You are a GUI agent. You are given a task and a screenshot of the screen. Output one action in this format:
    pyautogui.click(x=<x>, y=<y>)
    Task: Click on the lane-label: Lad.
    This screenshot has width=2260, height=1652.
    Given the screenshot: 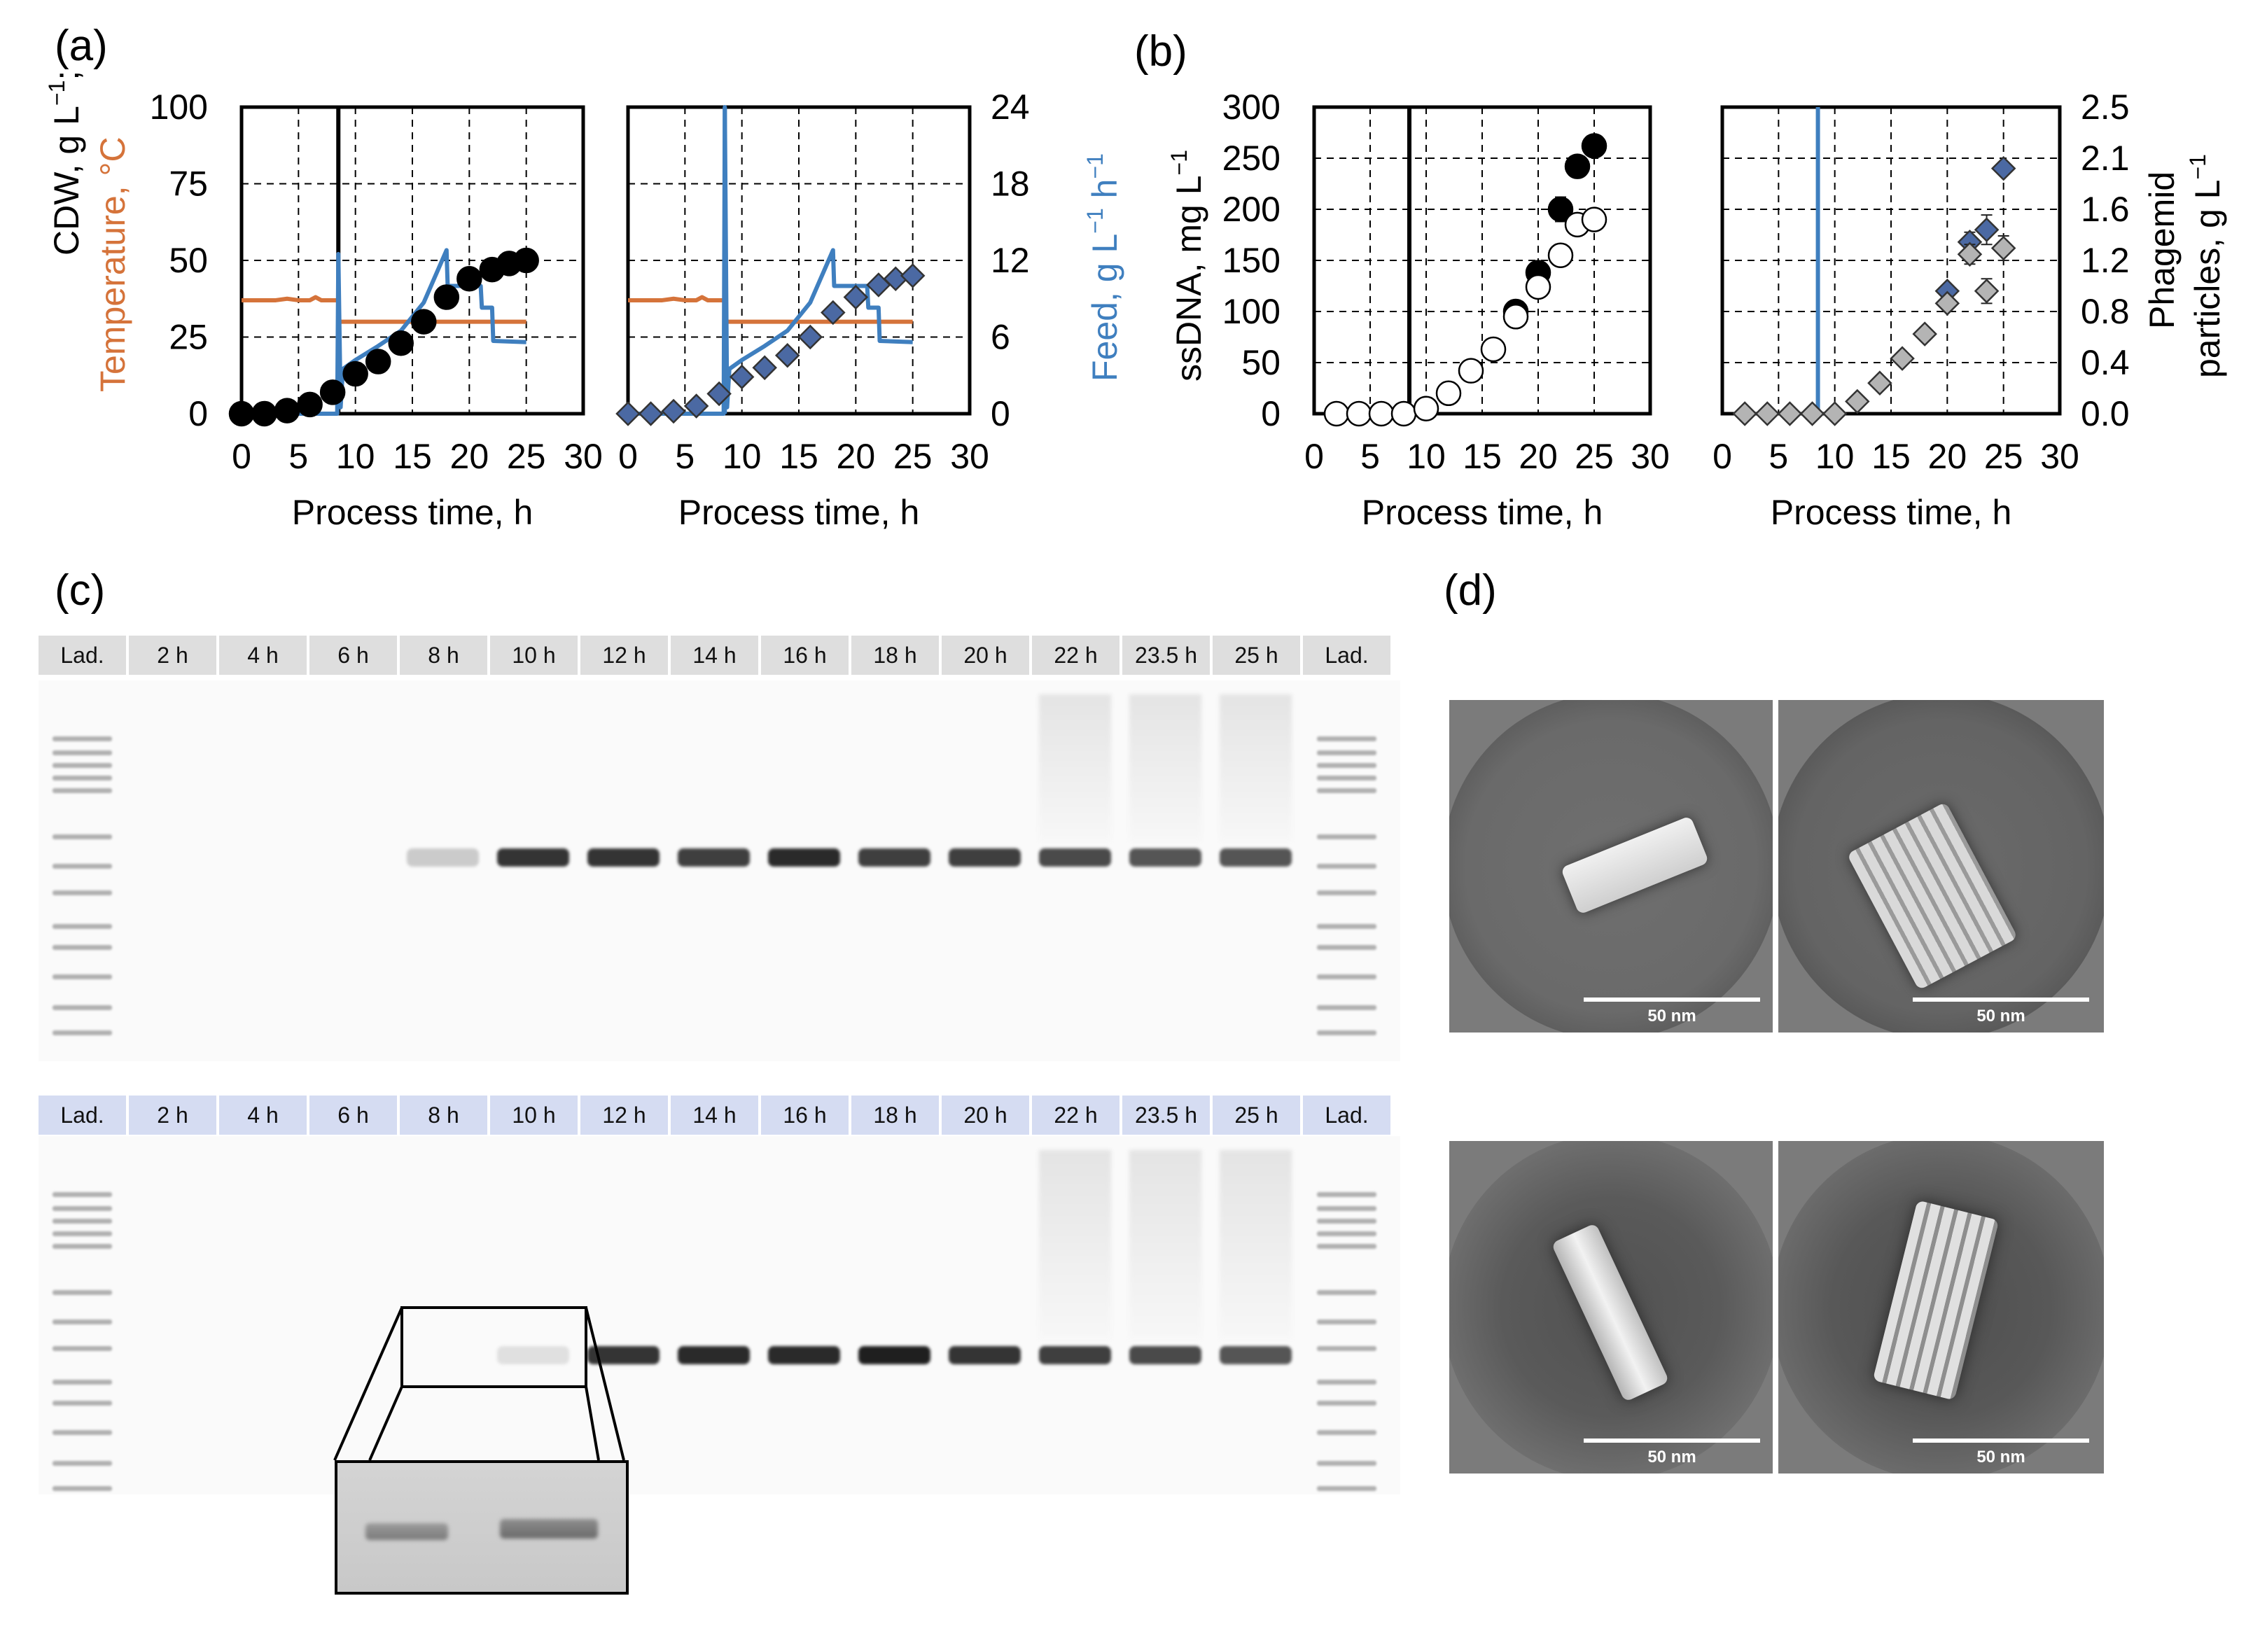 What is the action you would take?
    pyautogui.click(x=82, y=655)
    